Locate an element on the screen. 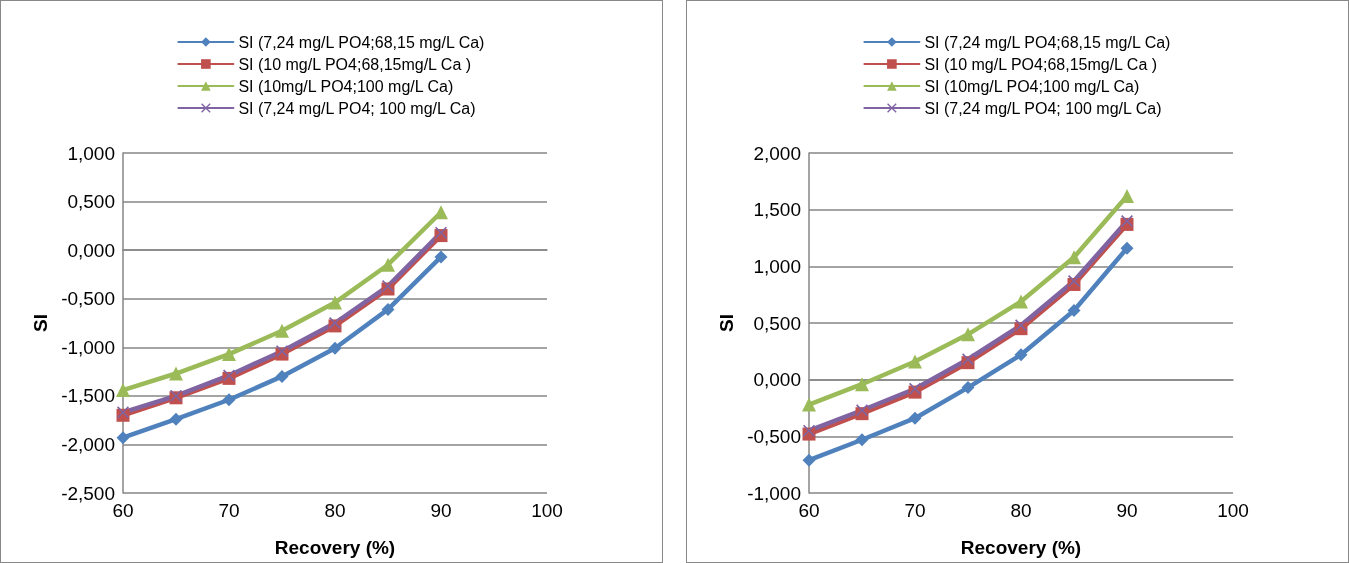 The height and width of the screenshot is (563, 1349). y-tick-label: 2,000 is located at coordinates (777, 153).